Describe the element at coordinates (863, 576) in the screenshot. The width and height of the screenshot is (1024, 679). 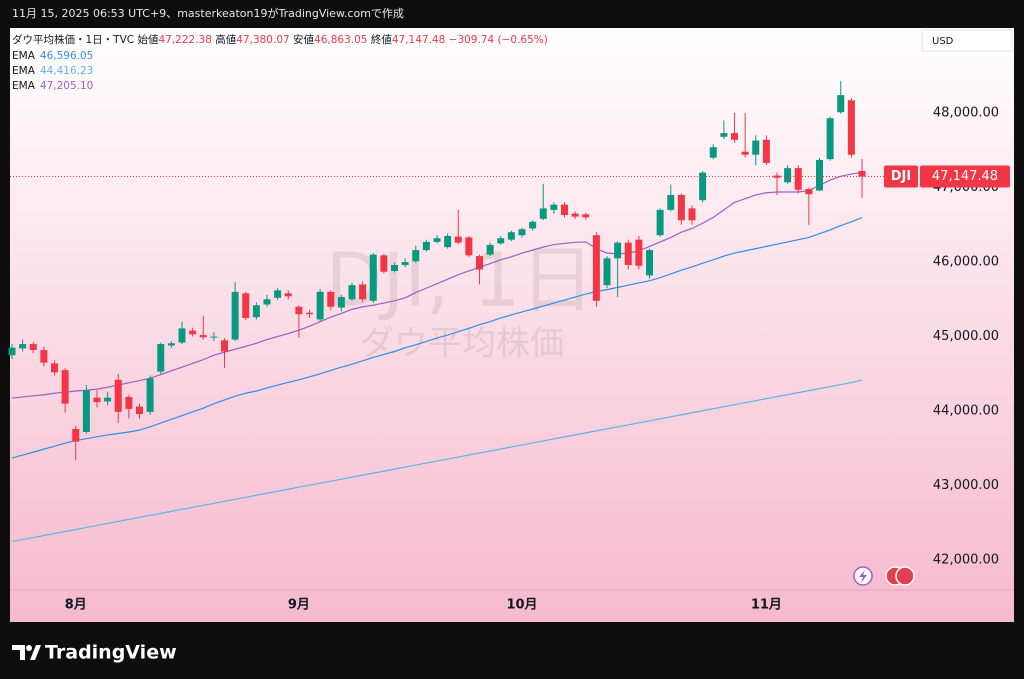
I see `event-icon-bolt` at that location.